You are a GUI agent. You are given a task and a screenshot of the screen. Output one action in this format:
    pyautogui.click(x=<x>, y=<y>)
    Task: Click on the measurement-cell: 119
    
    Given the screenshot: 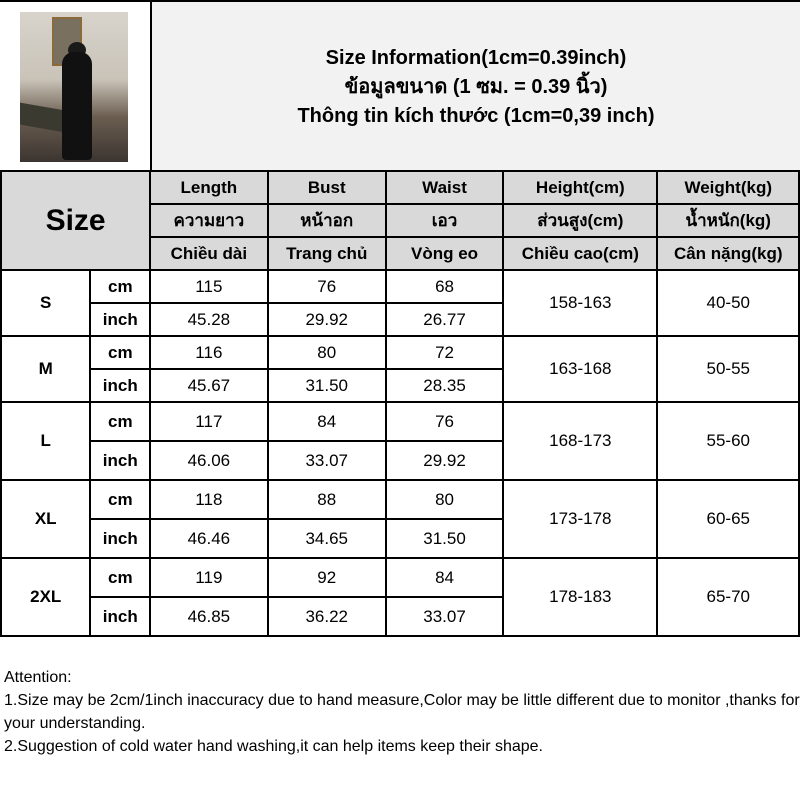 What is the action you would take?
    pyautogui.click(x=209, y=577)
    